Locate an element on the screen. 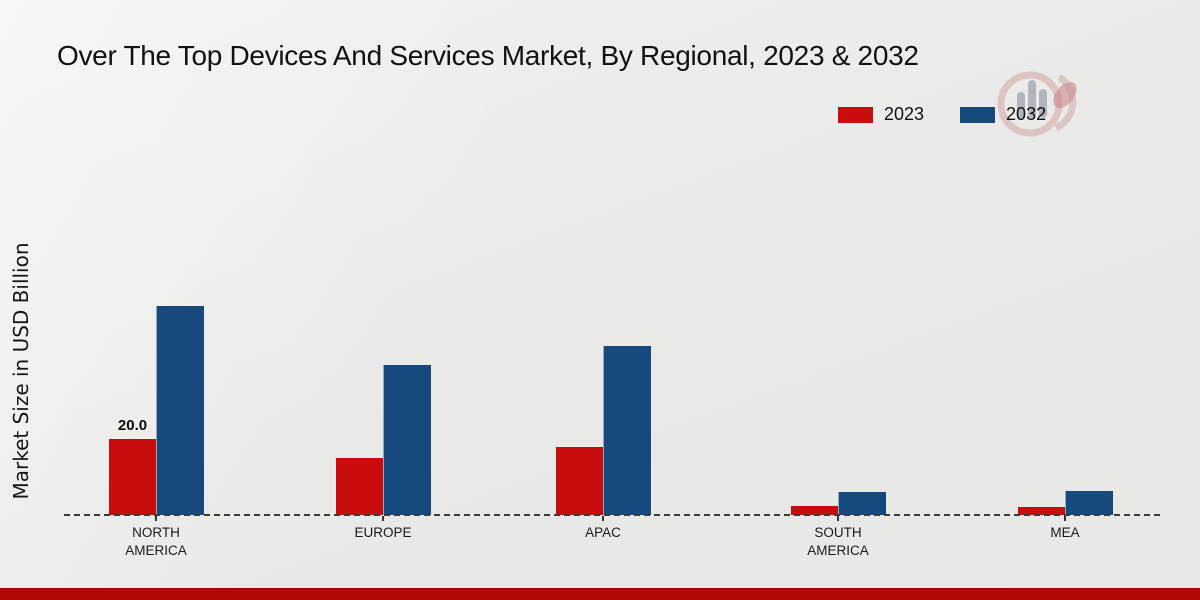  legend-label-2032: 2032 is located at coordinates (1026, 114).